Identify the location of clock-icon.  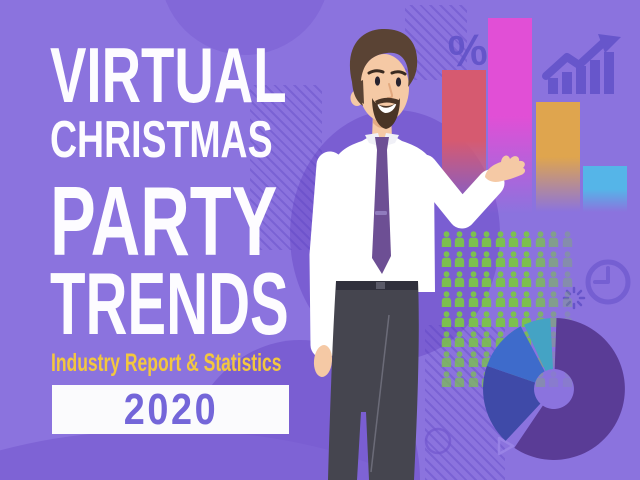
(608, 282).